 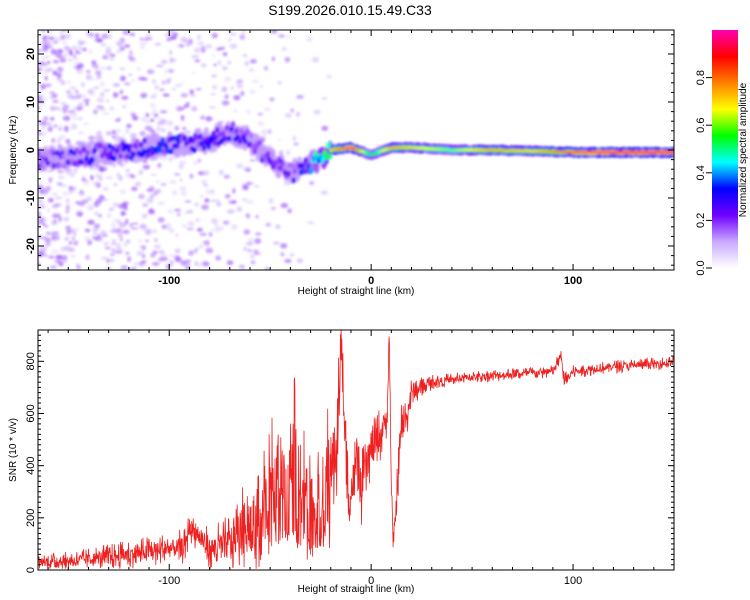 I want to click on colorbar-ticks: 0.0 0.2 0.4 0.6 0.8, so click(x=703, y=173).